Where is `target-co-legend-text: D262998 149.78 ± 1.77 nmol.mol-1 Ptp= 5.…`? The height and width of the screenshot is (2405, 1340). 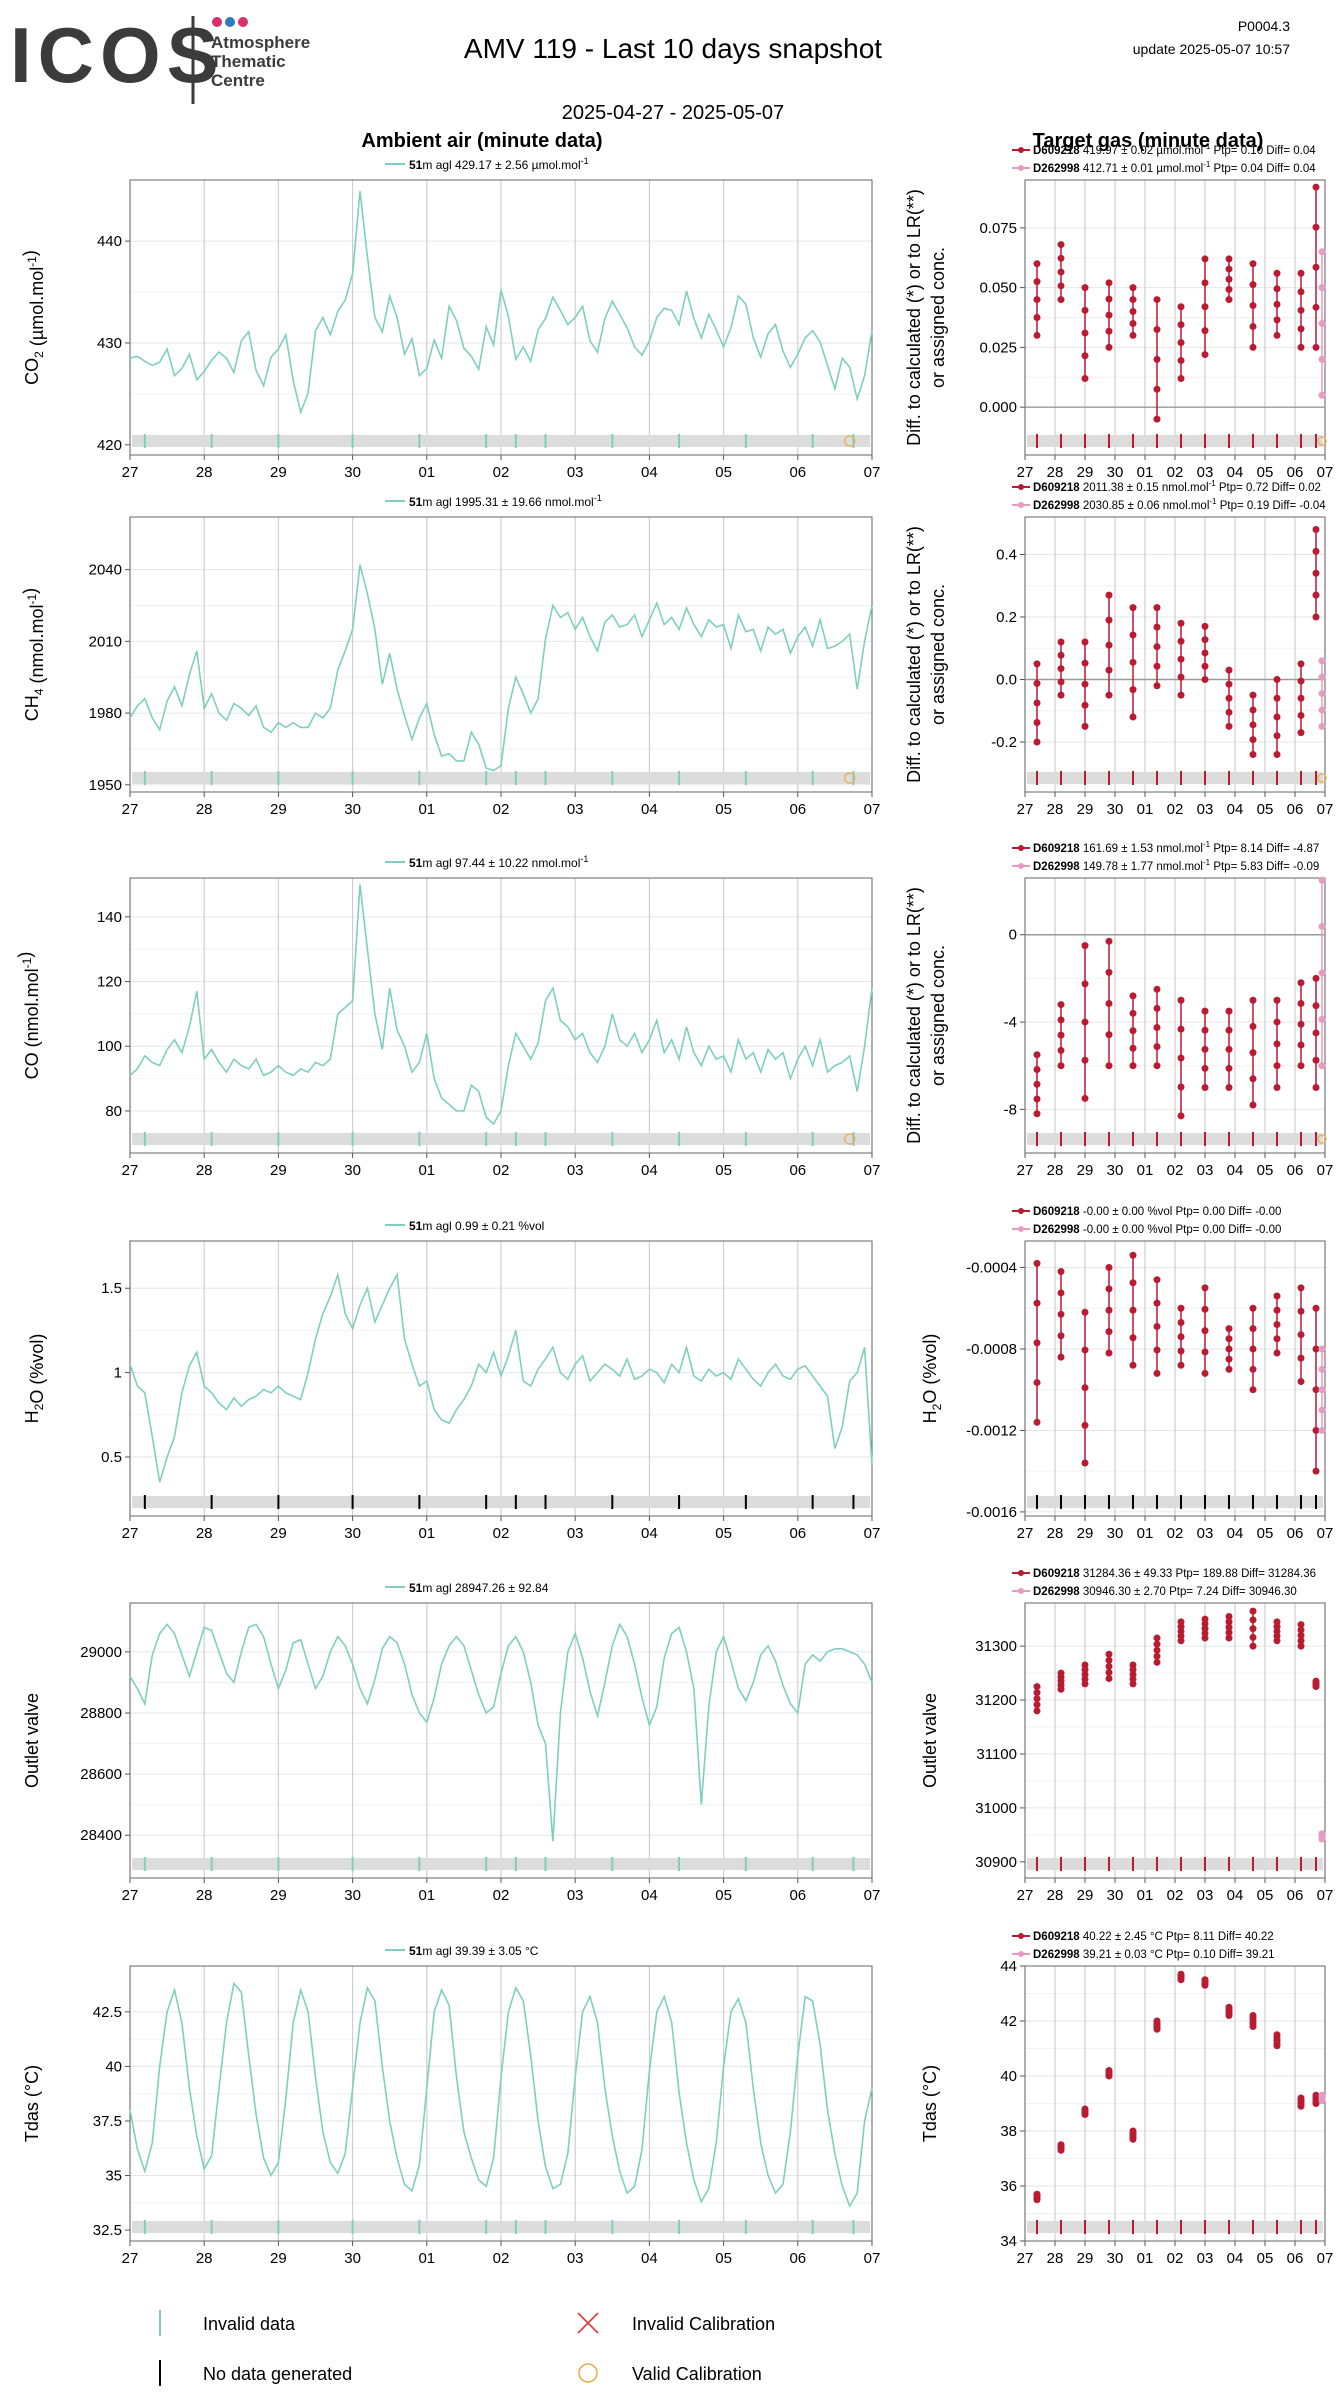 target-co-legend-text: D262998 149.78 ± 1.77 nmol.mol-1 Ptp= 5.… is located at coordinates (1176, 865).